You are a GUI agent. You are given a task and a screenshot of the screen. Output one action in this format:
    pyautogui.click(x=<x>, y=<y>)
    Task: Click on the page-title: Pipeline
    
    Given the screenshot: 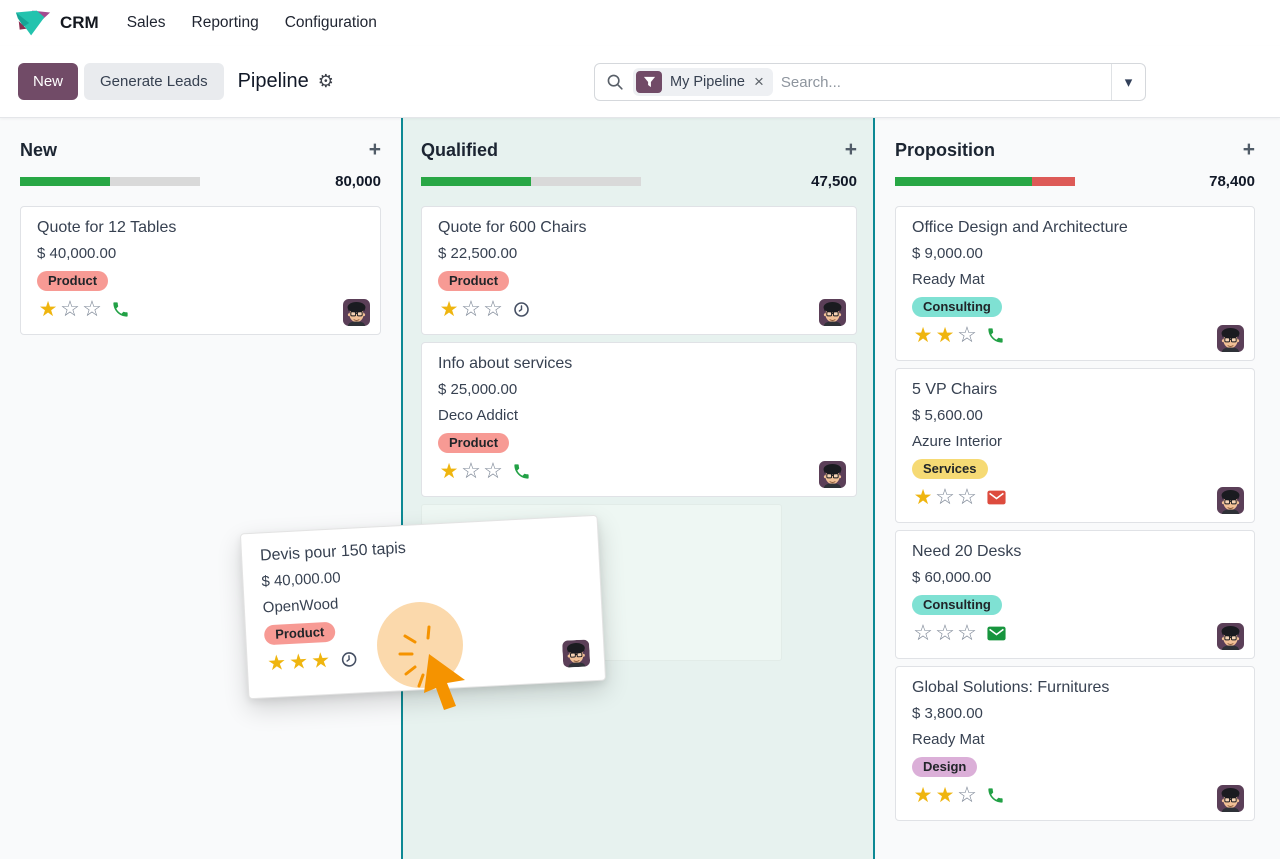 What is the action you would take?
    pyautogui.click(x=273, y=81)
    